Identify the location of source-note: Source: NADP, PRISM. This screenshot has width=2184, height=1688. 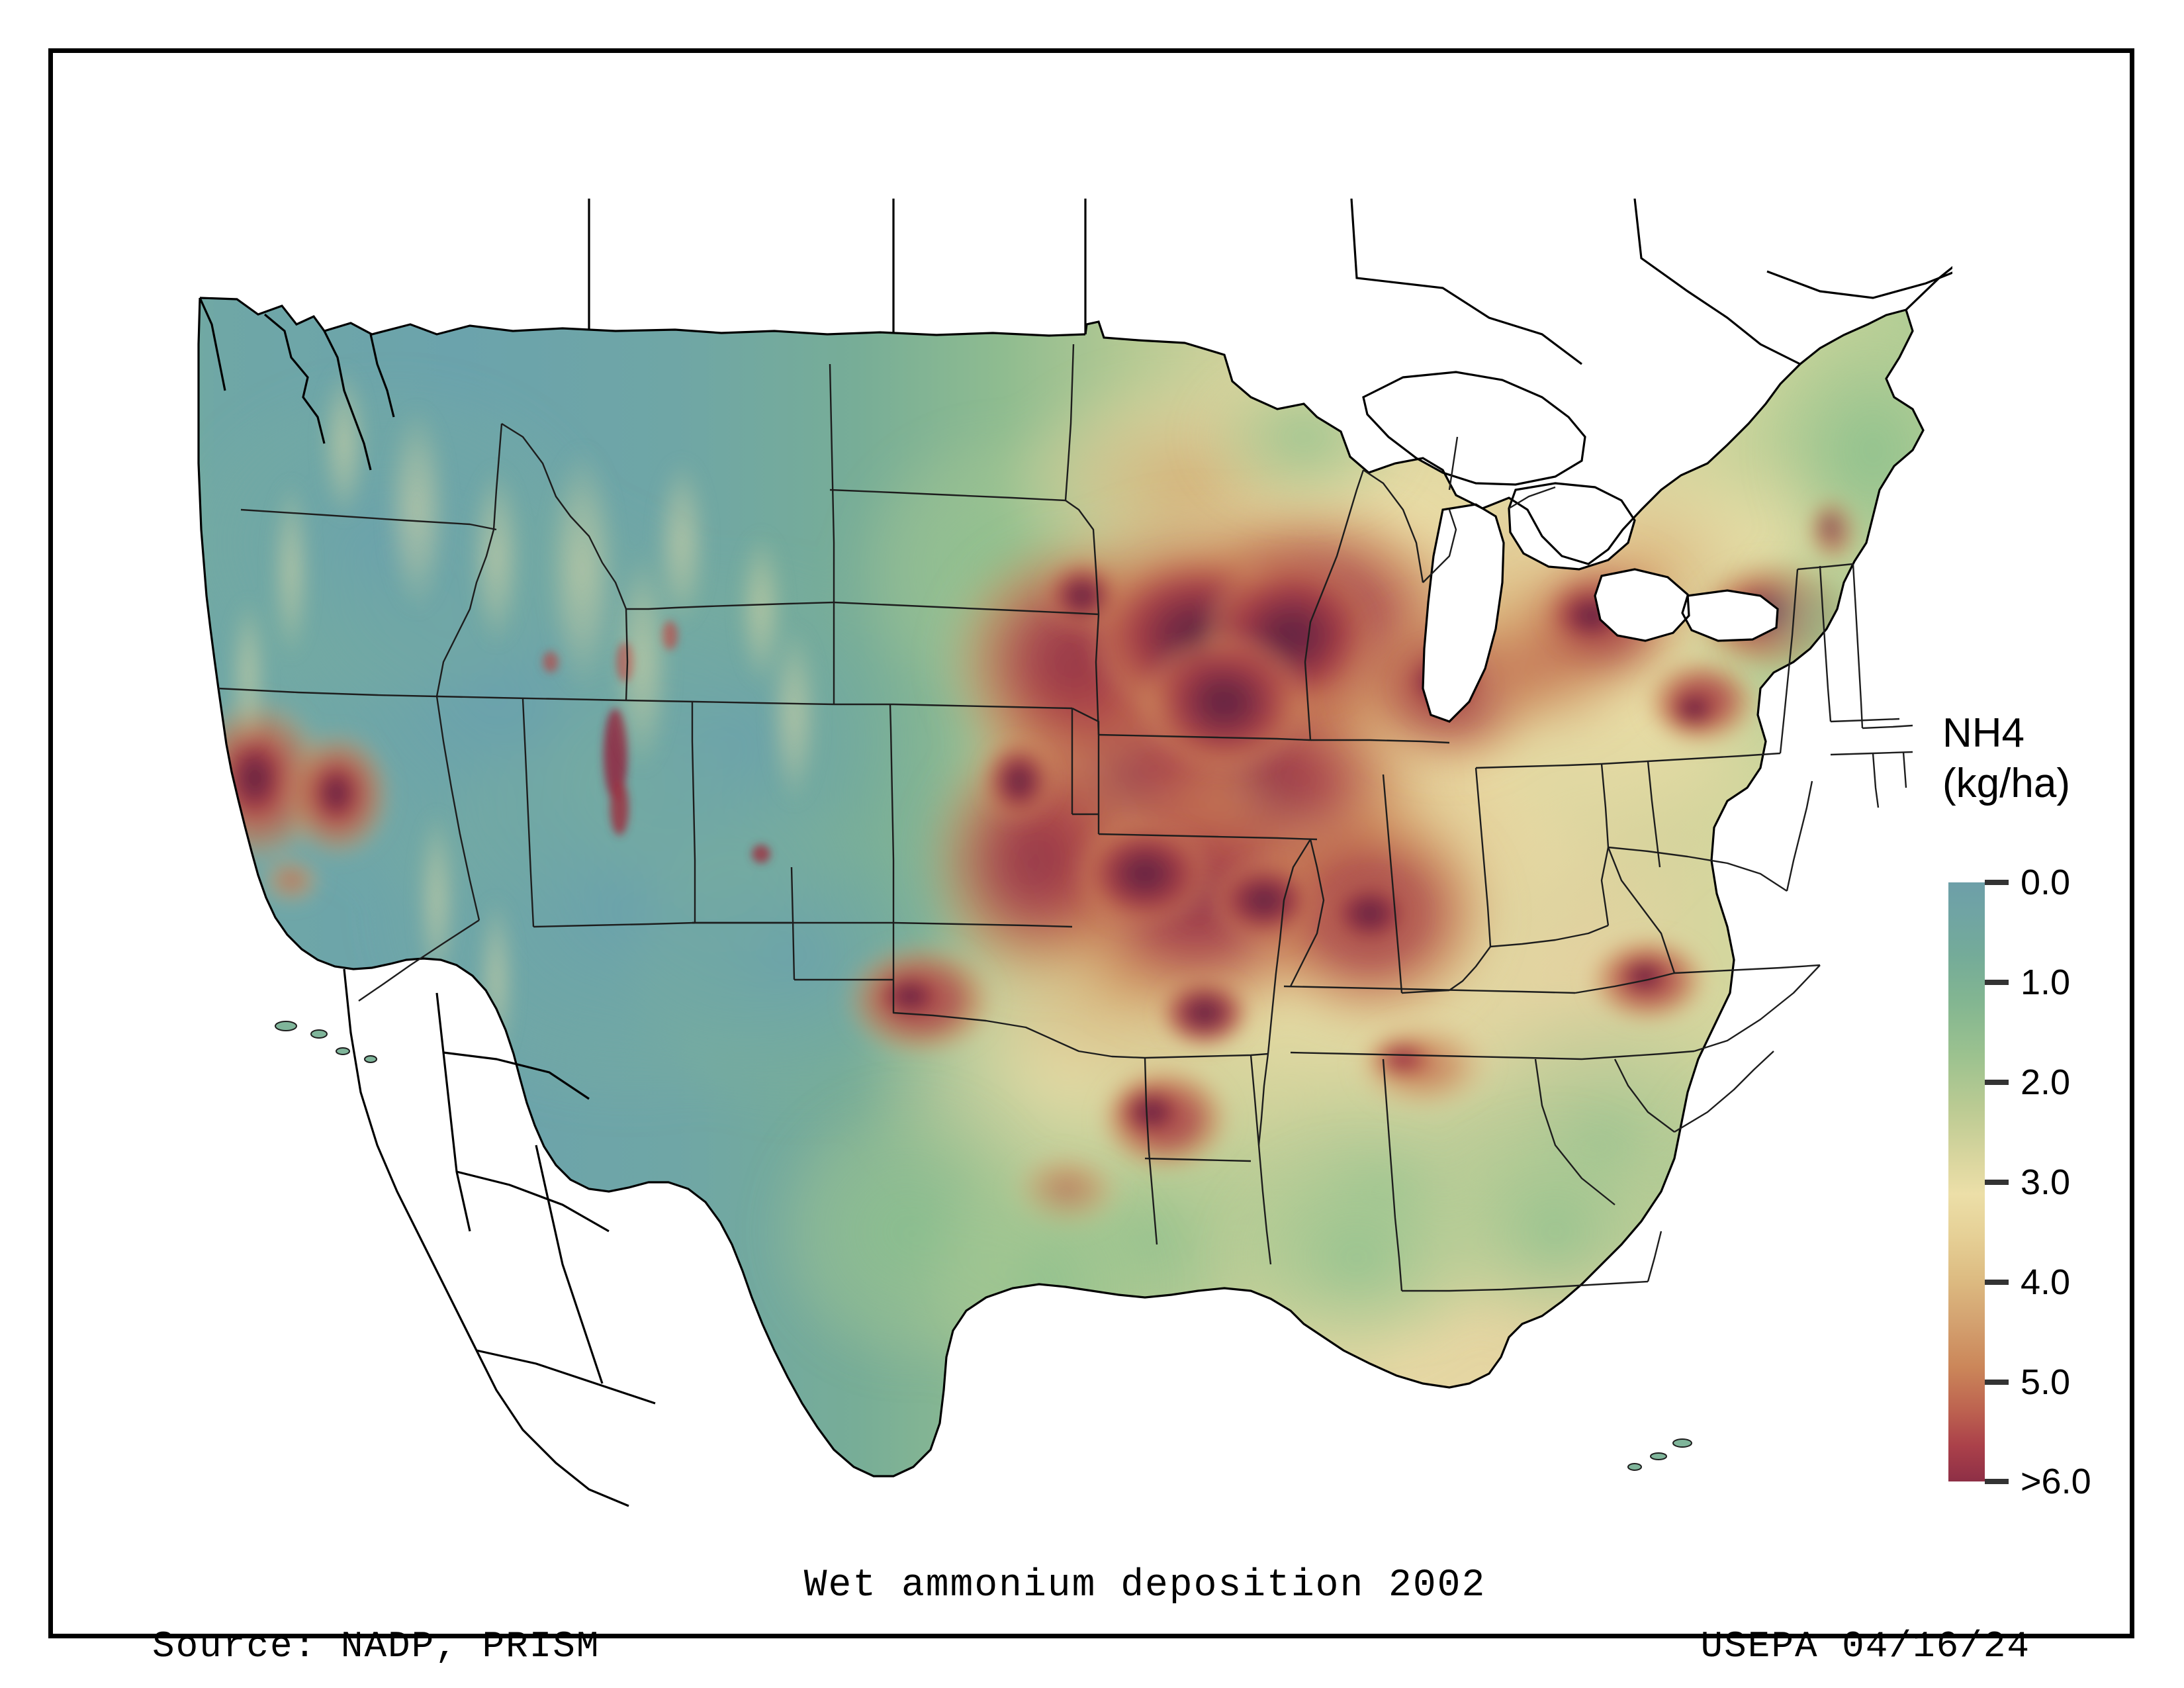
(376, 1646).